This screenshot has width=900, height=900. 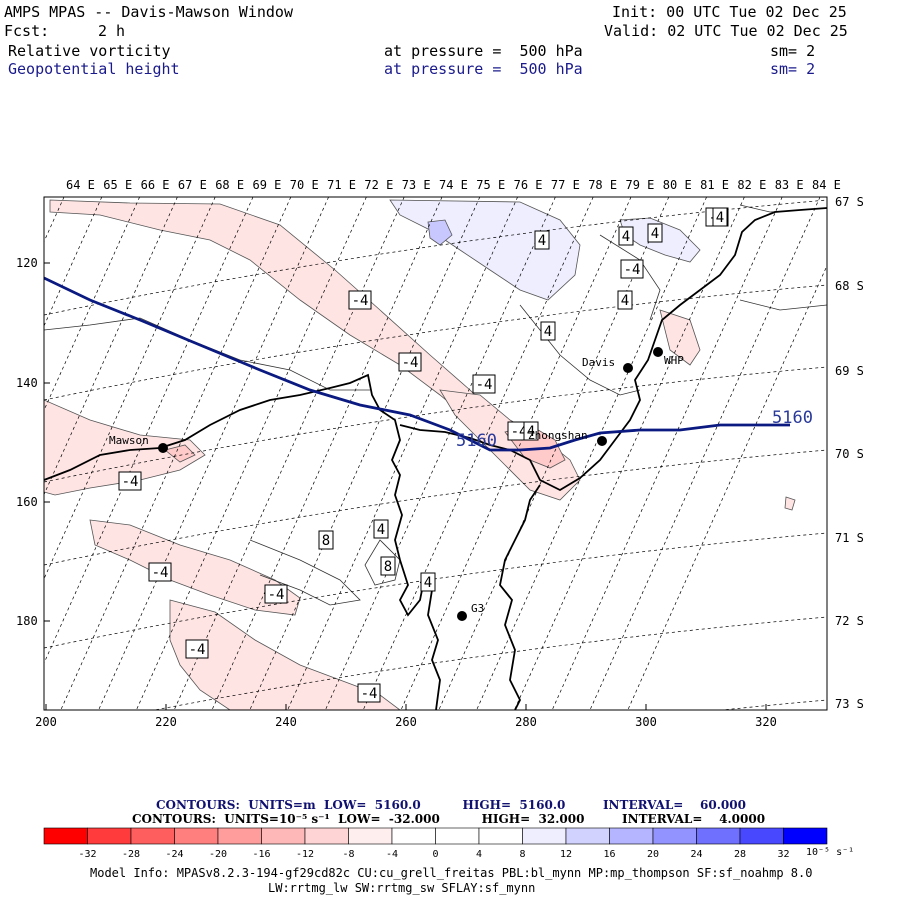 What do you see at coordinates (286, 722) in the screenshot?
I see `x-tick-label: 240` at bounding box center [286, 722].